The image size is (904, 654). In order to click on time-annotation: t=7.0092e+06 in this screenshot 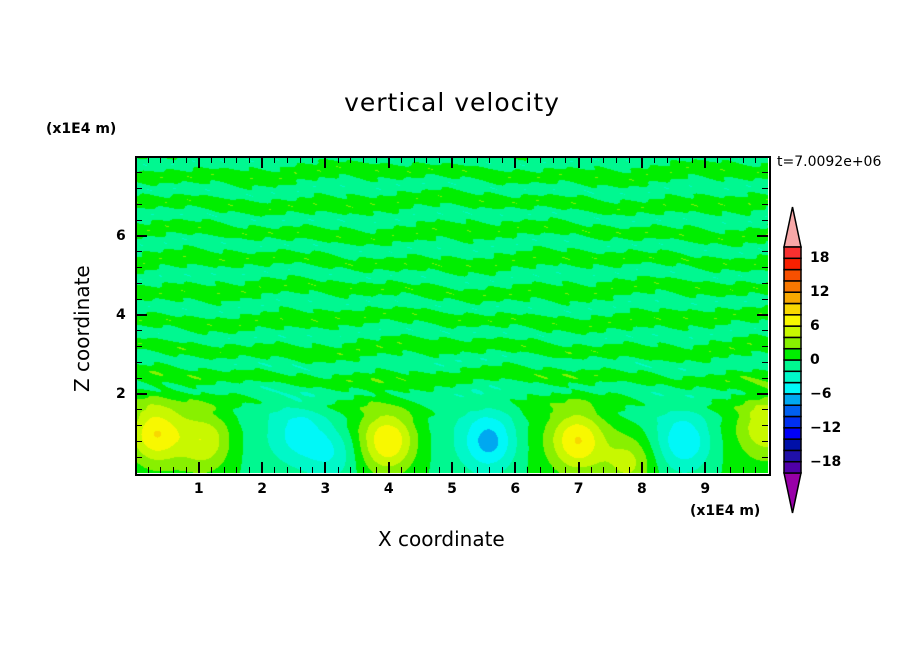, I will do `click(829, 162)`.